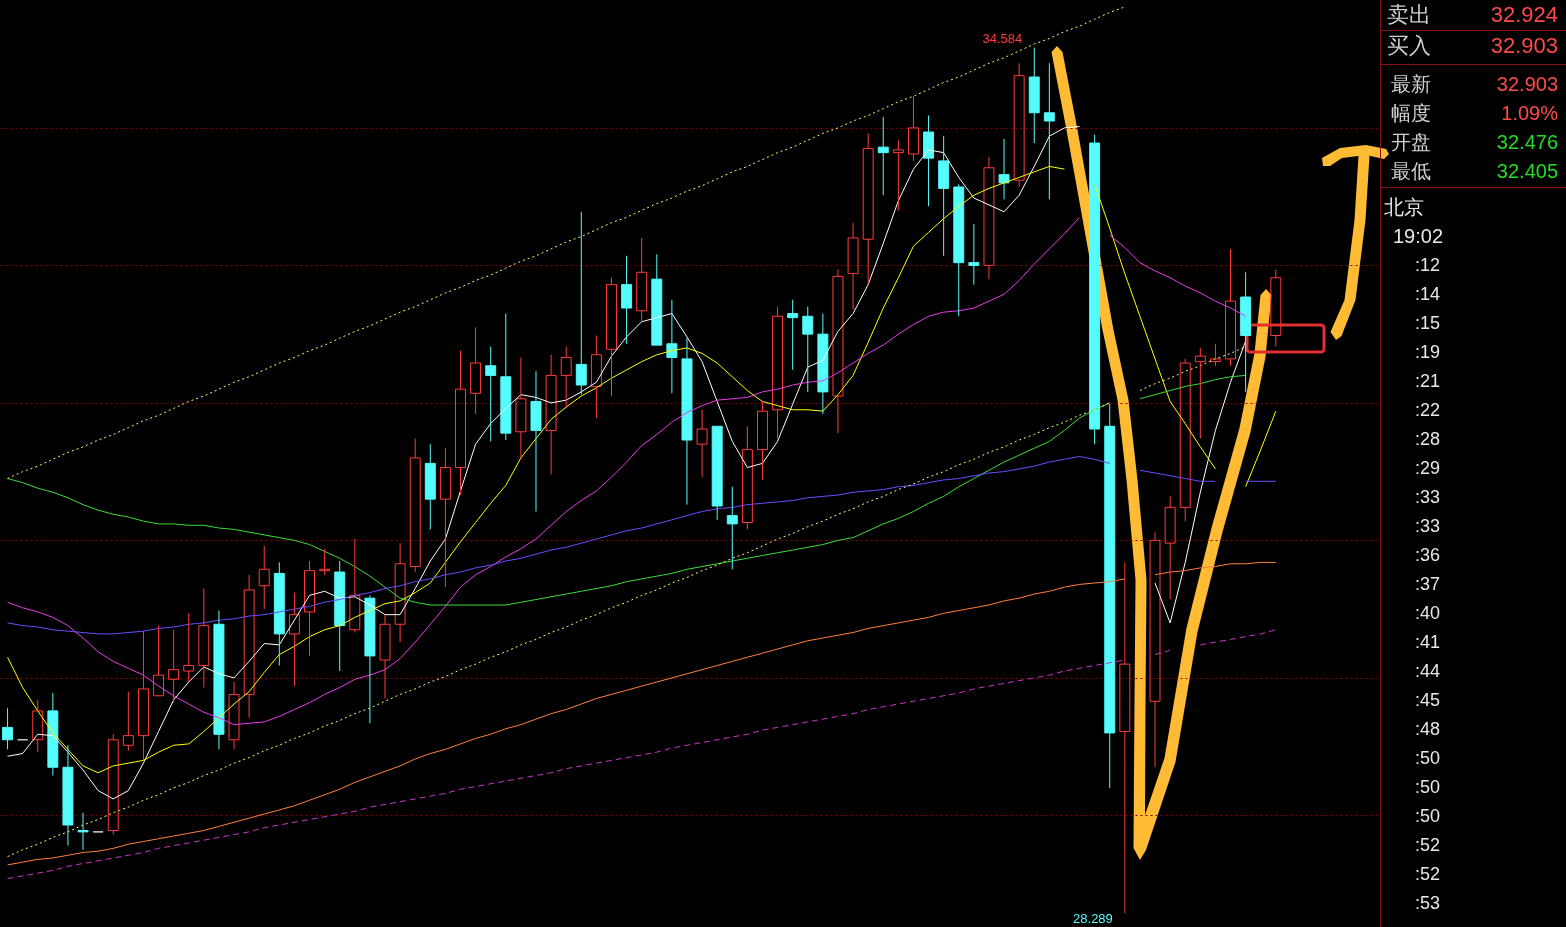  I want to click on text: :36, so click(1428, 555).